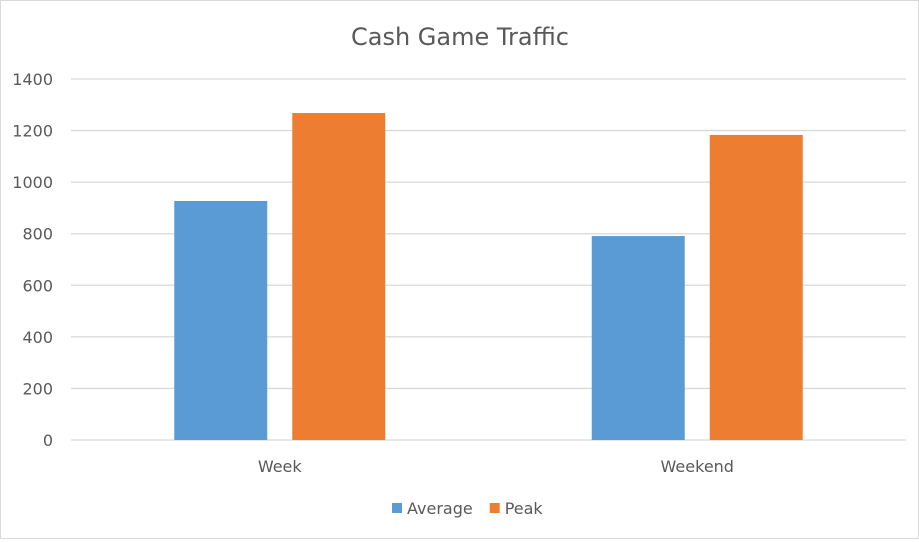  Describe the element at coordinates (440, 508) in the screenshot. I see `legend-label-average: Average` at that location.